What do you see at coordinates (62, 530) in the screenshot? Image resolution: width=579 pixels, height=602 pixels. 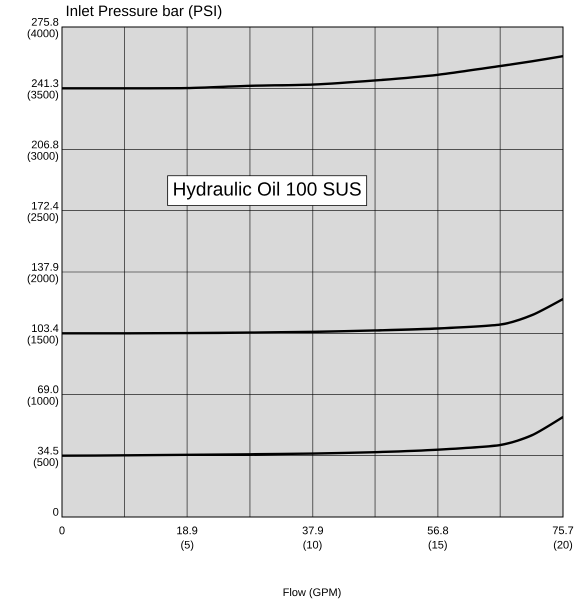 I see `x-tick-label: 0` at bounding box center [62, 530].